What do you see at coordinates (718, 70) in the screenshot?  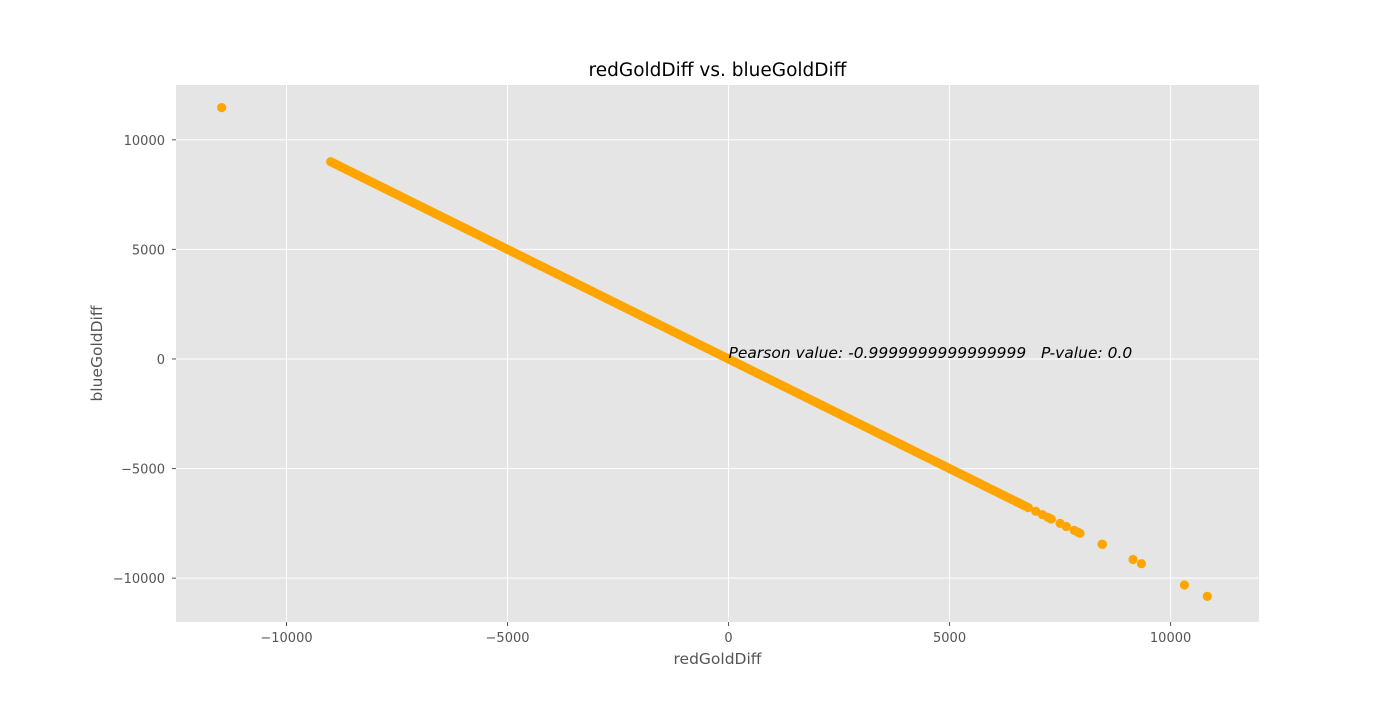 I see `chart-title: redGoldDiff vs. blueGoldDiff` at bounding box center [718, 70].